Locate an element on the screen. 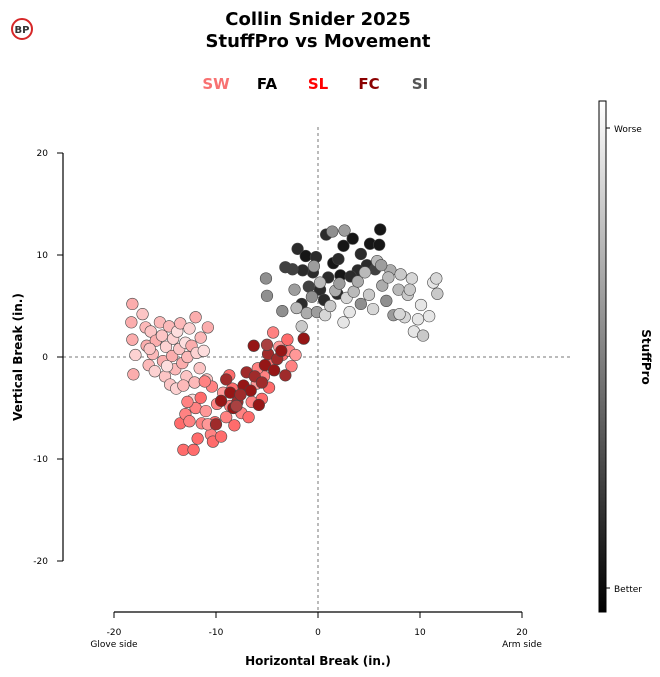  legend-item-sl: SL is located at coordinates (318, 84).